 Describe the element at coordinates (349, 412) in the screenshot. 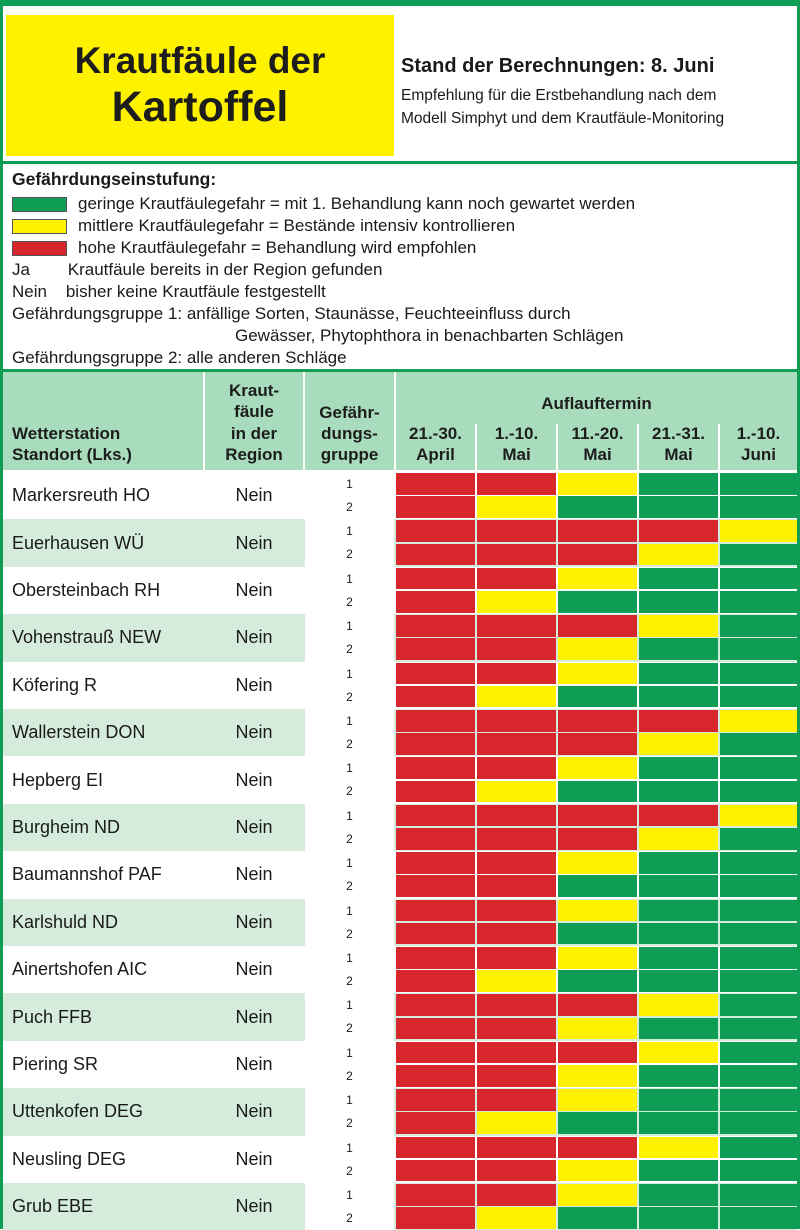

I see `header-gruppe-line1: Gefähr-` at that location.